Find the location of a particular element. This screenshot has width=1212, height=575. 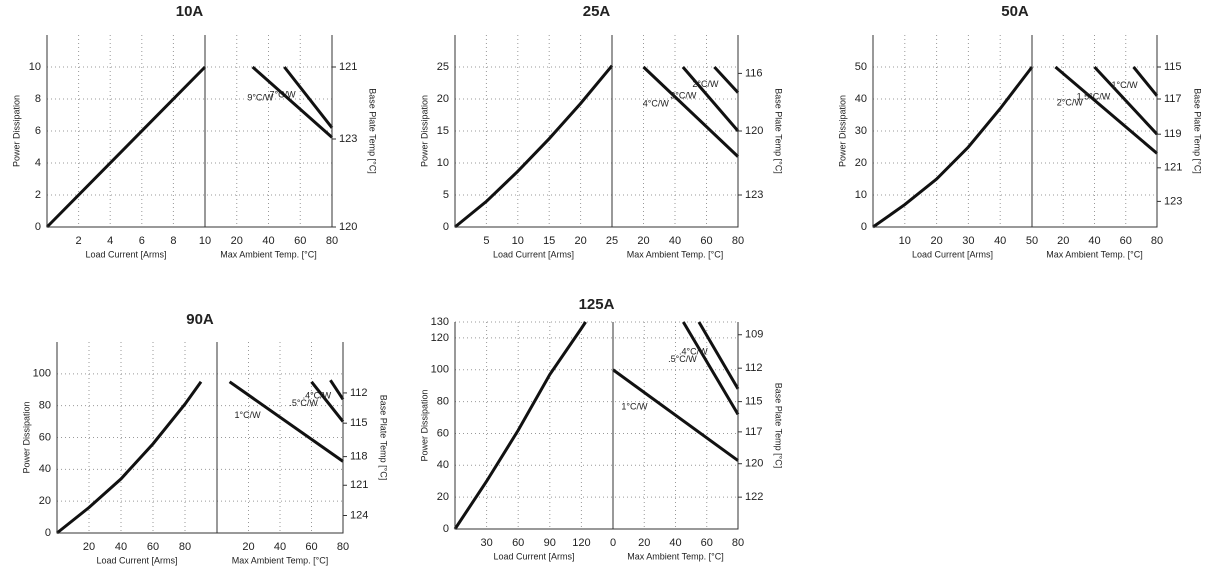

chart-title: 10A is located at coordinates (190, 11).